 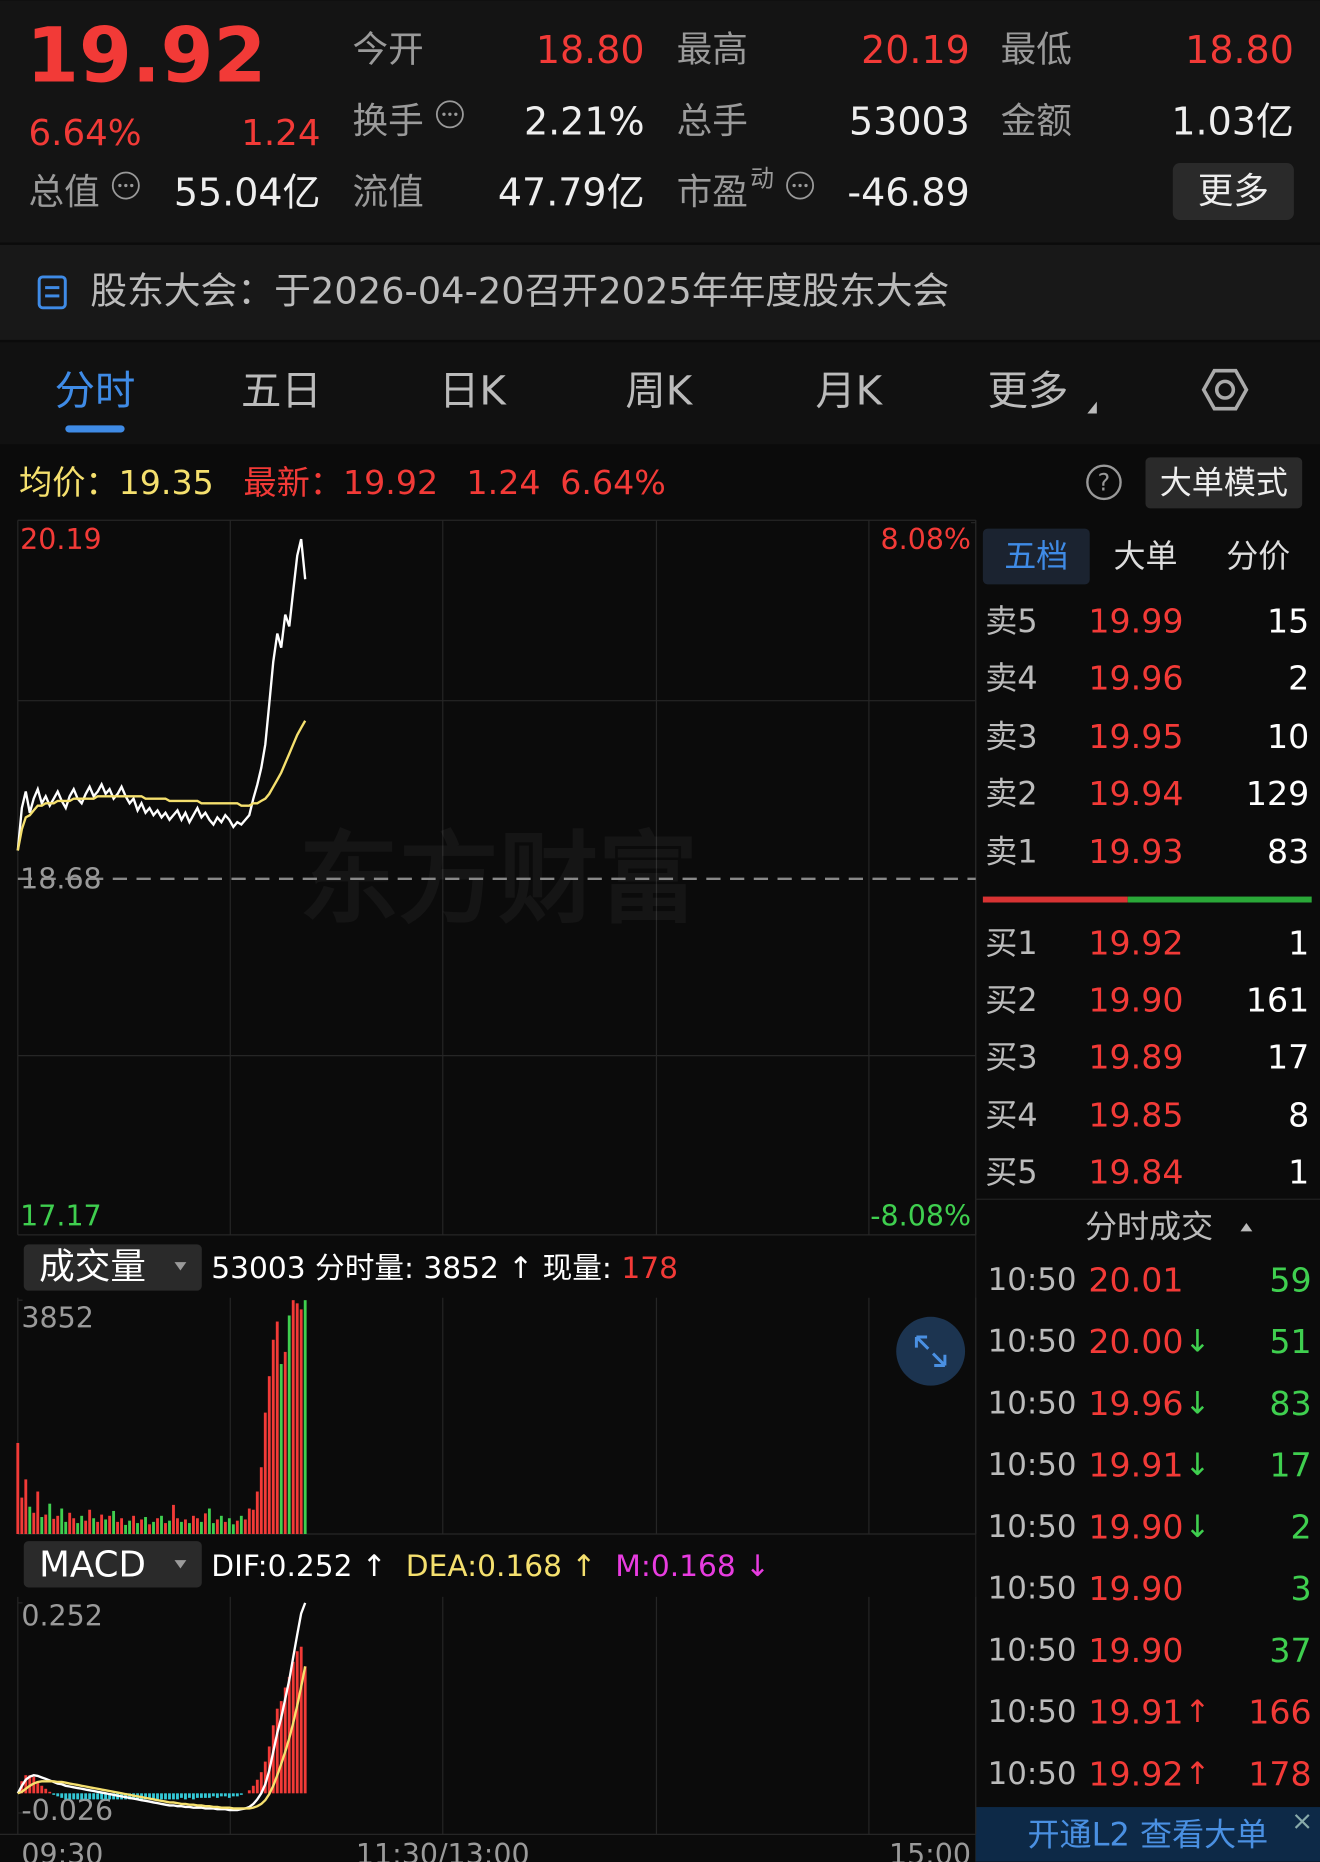 I want to click on indicator-name: MACD, so click(x=92, y=1564).